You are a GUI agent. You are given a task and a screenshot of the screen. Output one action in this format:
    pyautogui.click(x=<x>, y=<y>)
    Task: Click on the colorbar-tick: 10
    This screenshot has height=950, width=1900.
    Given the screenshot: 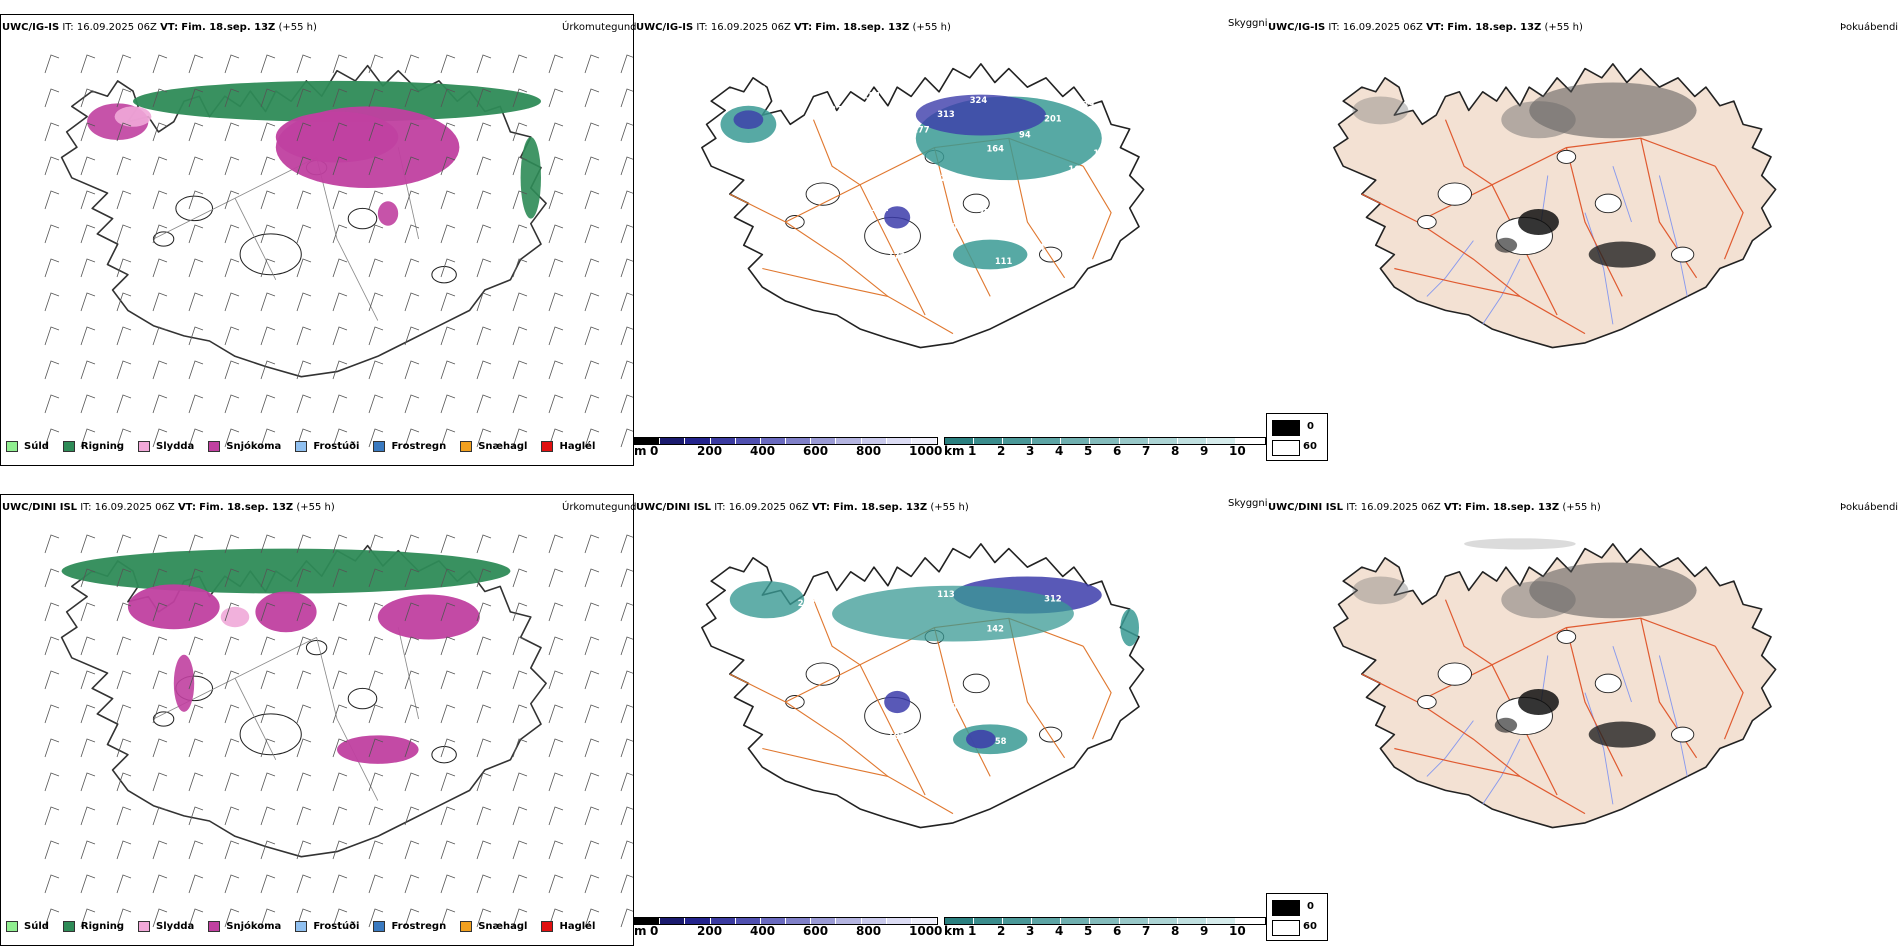 What is the action you would take?
    pyautogui.click(x=1237, y=931)
    